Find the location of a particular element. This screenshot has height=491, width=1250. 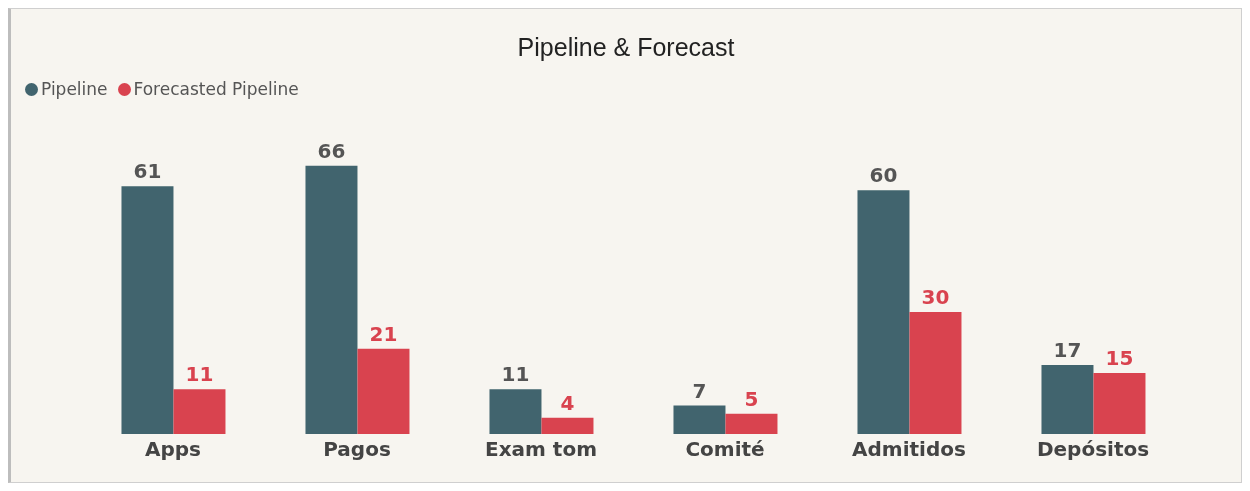

data-label: 7 is located at coordinates (699, 390).